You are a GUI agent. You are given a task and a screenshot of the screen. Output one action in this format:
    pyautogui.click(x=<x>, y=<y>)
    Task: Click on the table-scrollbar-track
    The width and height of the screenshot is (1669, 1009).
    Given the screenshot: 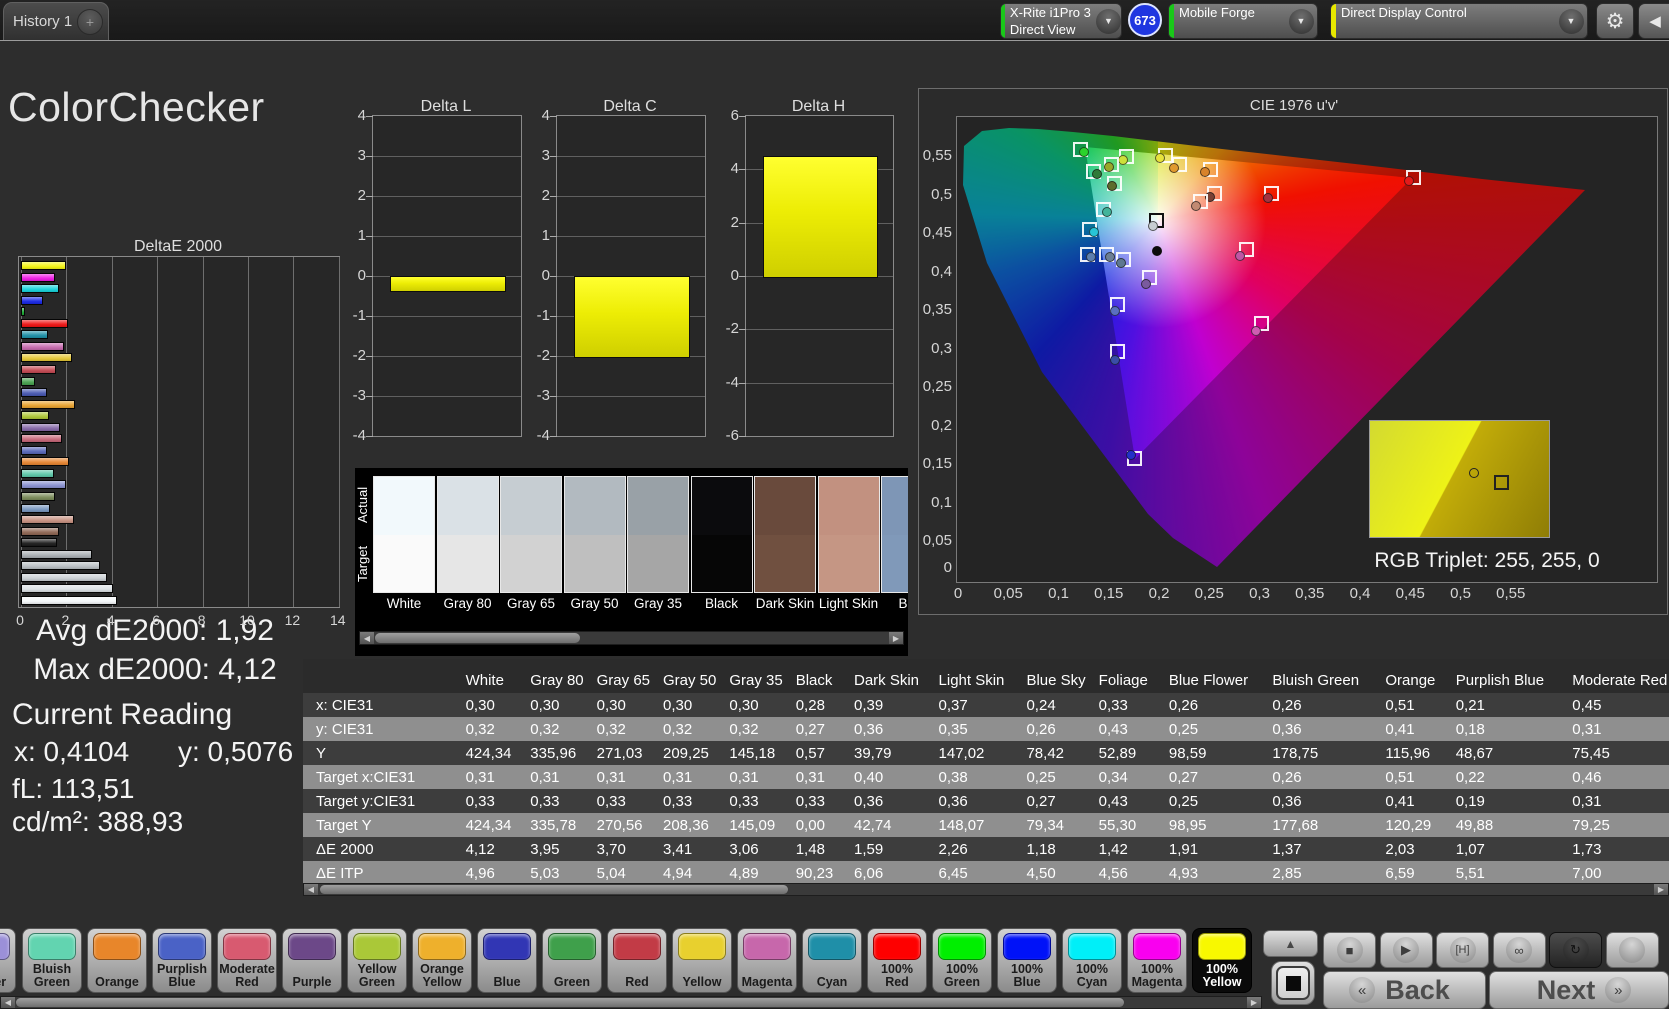 What is the action you would take?
    pyautogui.click(x=986, y=889)
    